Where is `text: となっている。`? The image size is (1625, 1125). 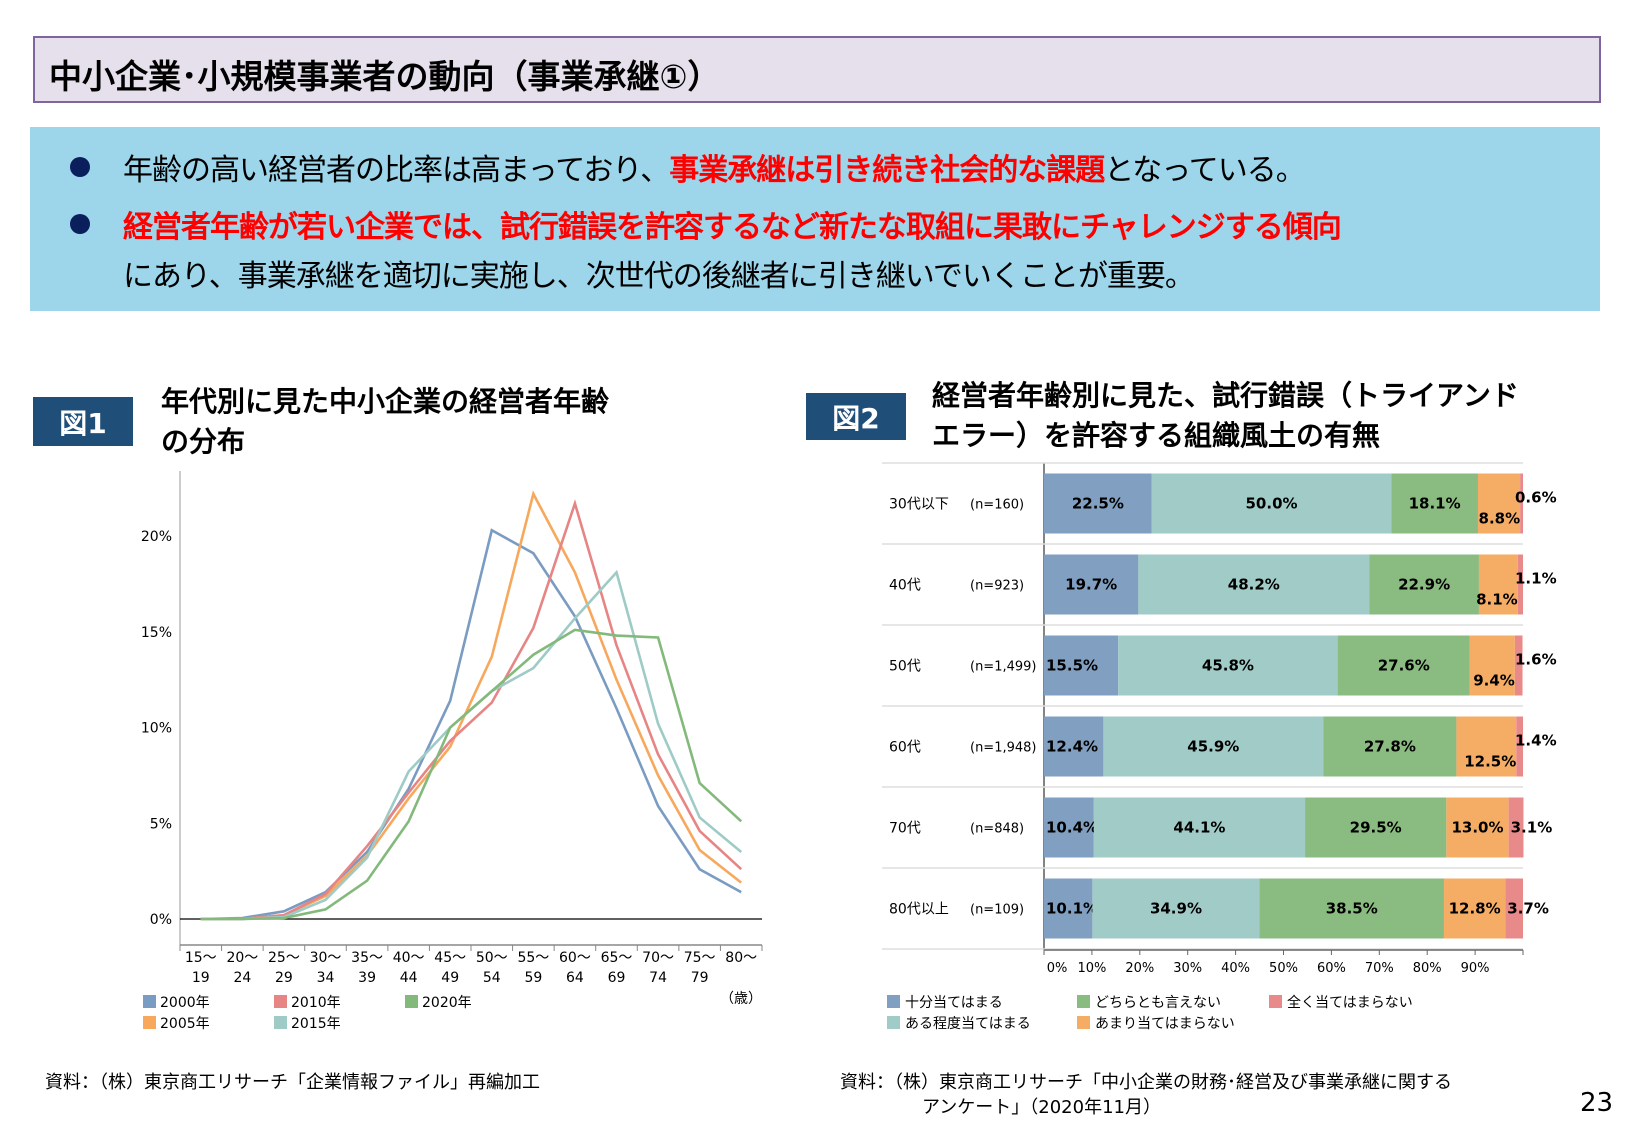 text: となっている。 is located at coordinates (1205, 170).